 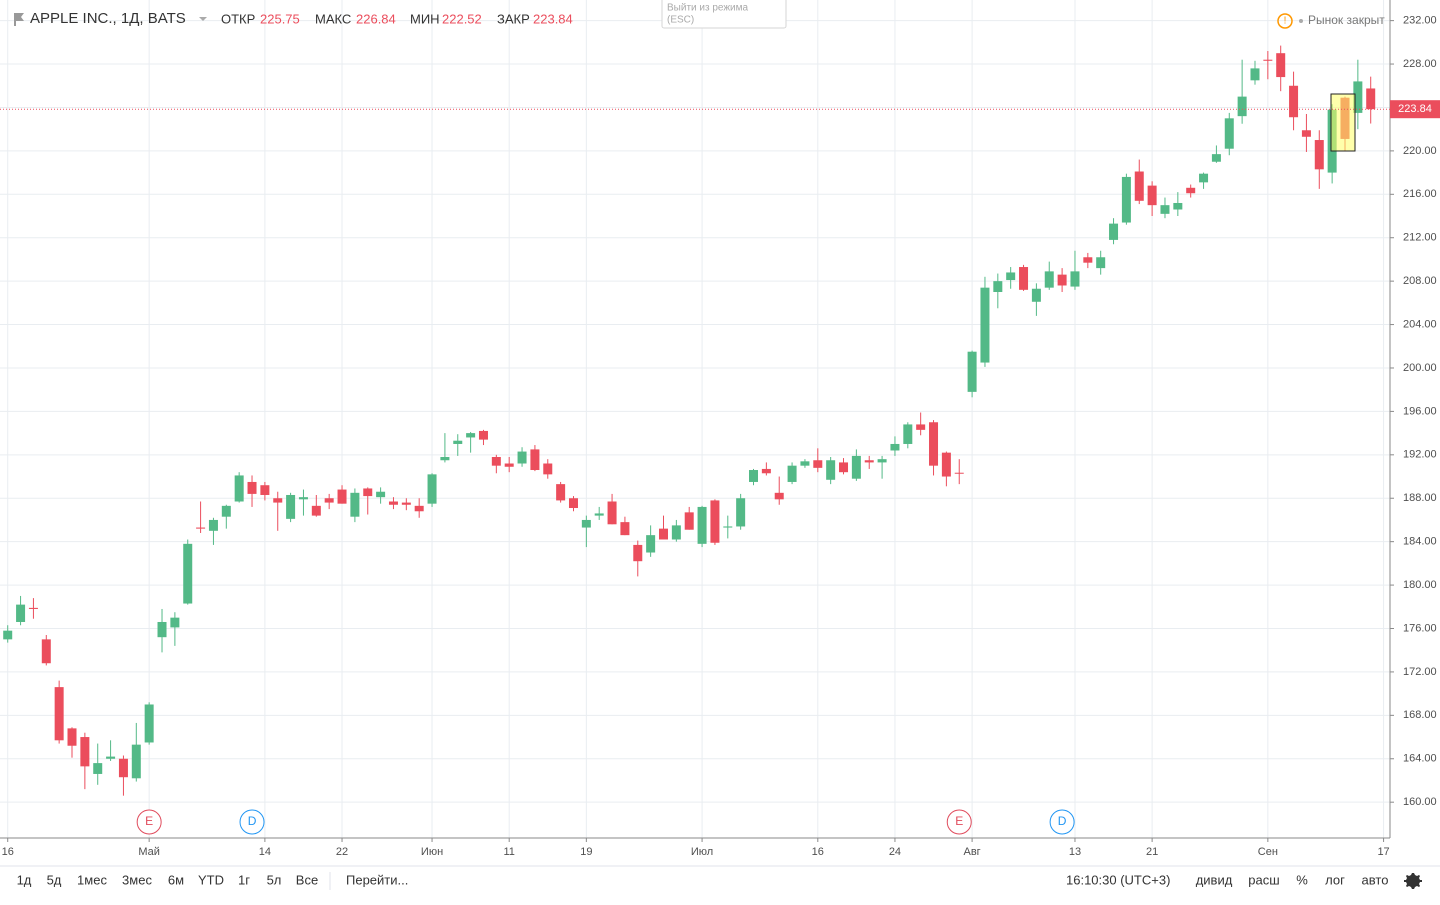 I want to click on toggle-button: лог, so click(x=1335, y=879).